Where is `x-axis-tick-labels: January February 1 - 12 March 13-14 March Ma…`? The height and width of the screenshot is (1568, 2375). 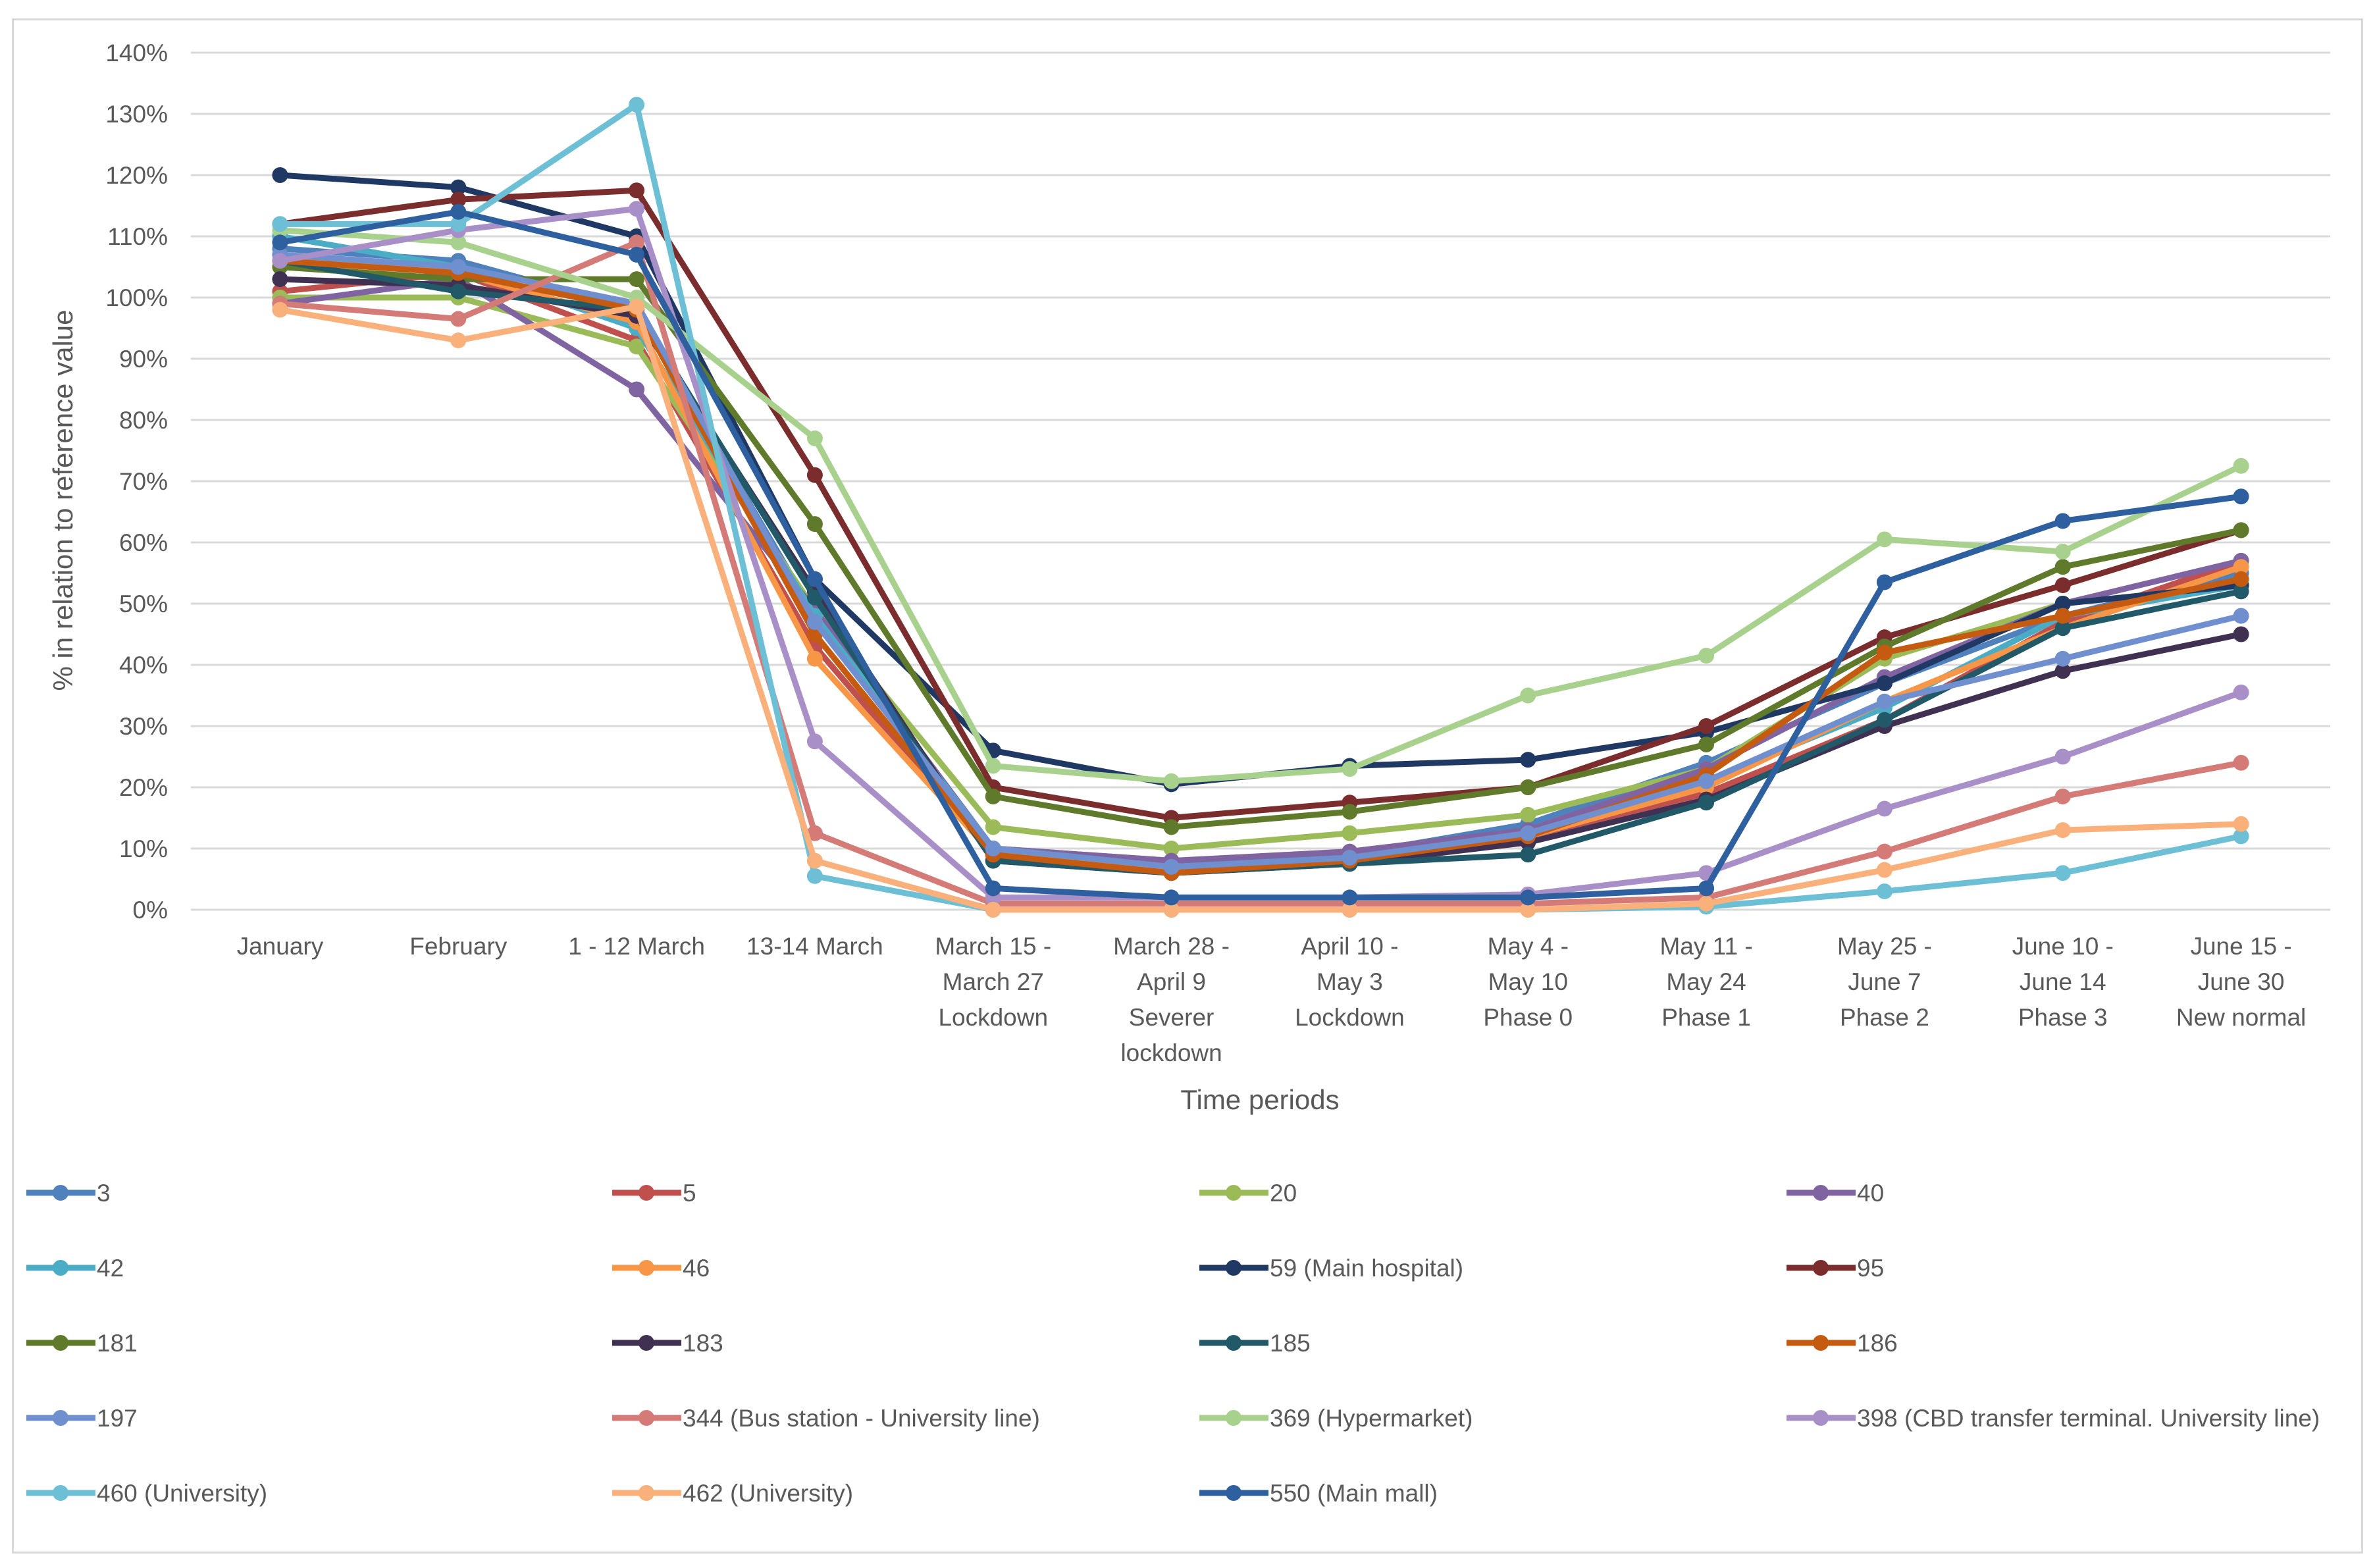 x-axis-tick-labels: January February 1 - 12 March 13-14 March Ma… is located at coordinates (1272, 999).